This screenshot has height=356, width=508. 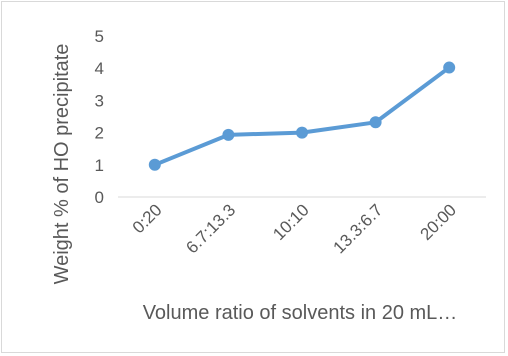 What do you see at coordinates (99, 165) in the screenshot?
I see `y-tick-label: 1` at bounding box center [99, 165].